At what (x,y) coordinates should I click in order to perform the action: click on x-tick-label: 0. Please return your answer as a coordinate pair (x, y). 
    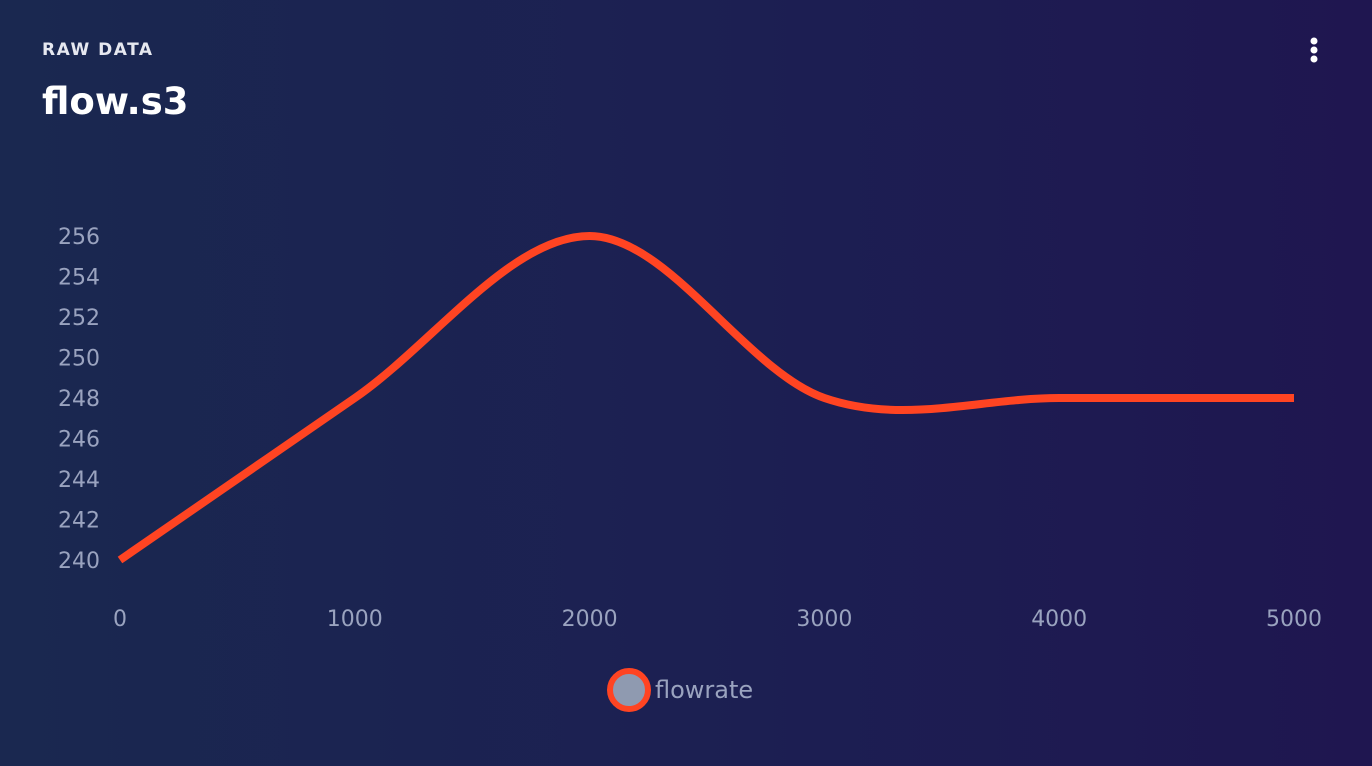
    Looking at the image, I should click on (120, 619).